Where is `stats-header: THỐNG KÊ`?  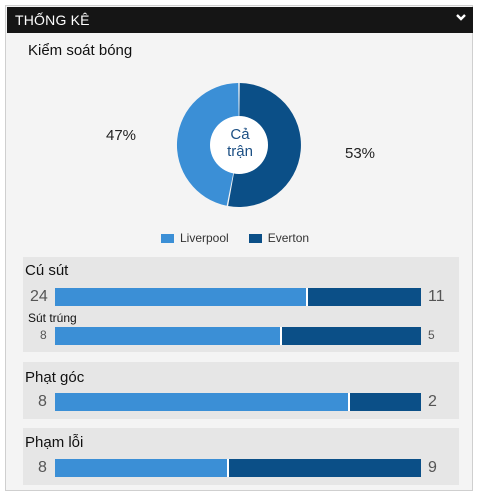 stats-header: THỐNG KÊ is located at coordinates (240, 20).